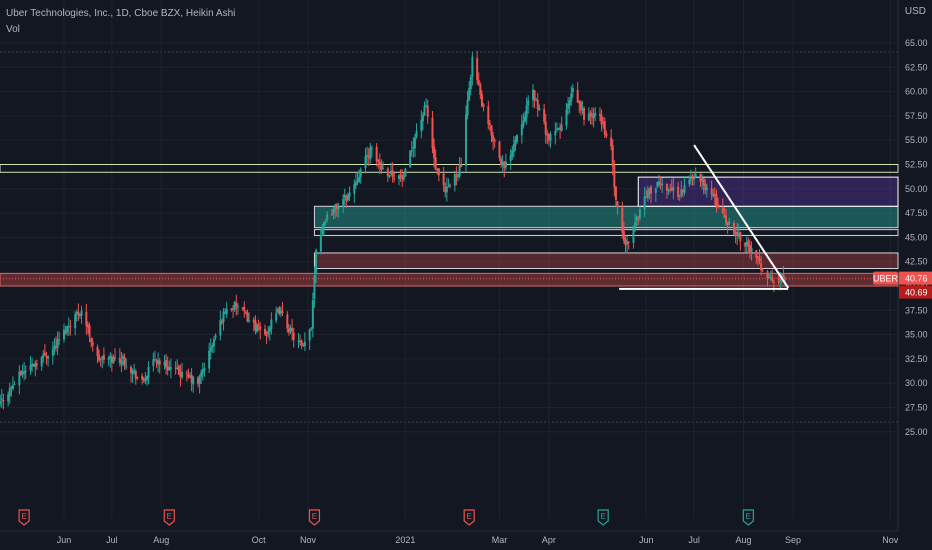  Describe the element at coordinates (916, 432) in the screenshot. I see `y-tick-label: 25.00` at that location.